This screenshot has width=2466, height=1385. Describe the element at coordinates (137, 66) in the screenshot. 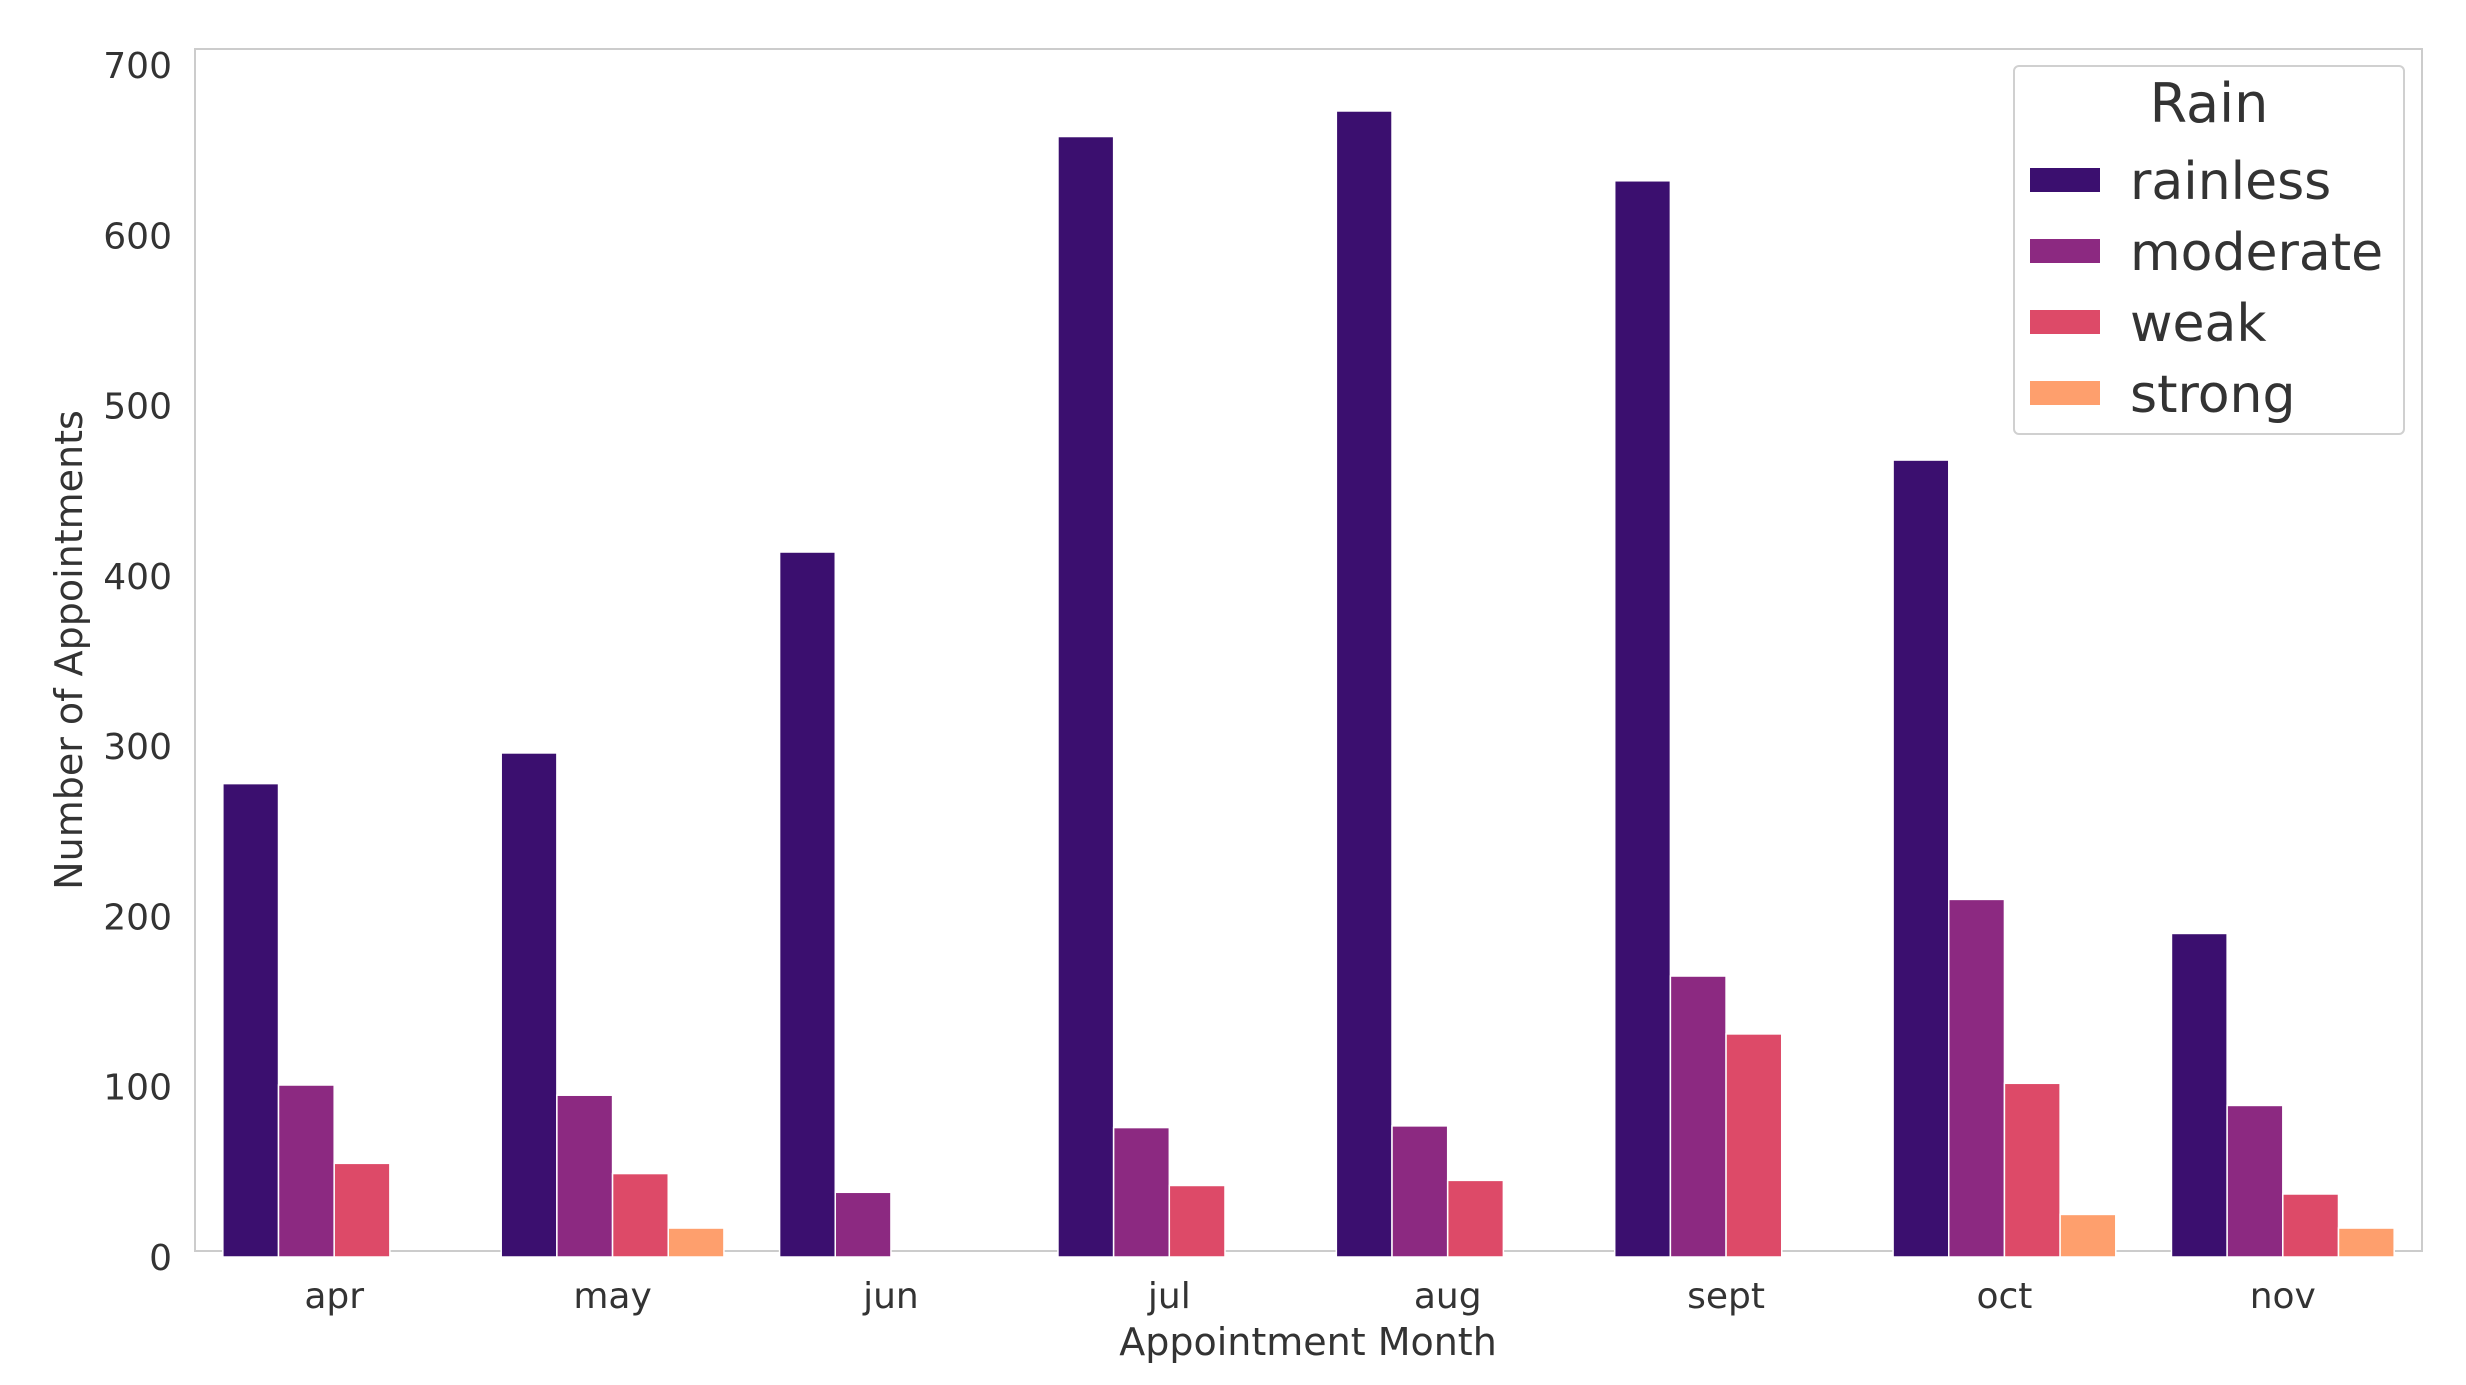

I see `y-tick-label: 700` at that location.